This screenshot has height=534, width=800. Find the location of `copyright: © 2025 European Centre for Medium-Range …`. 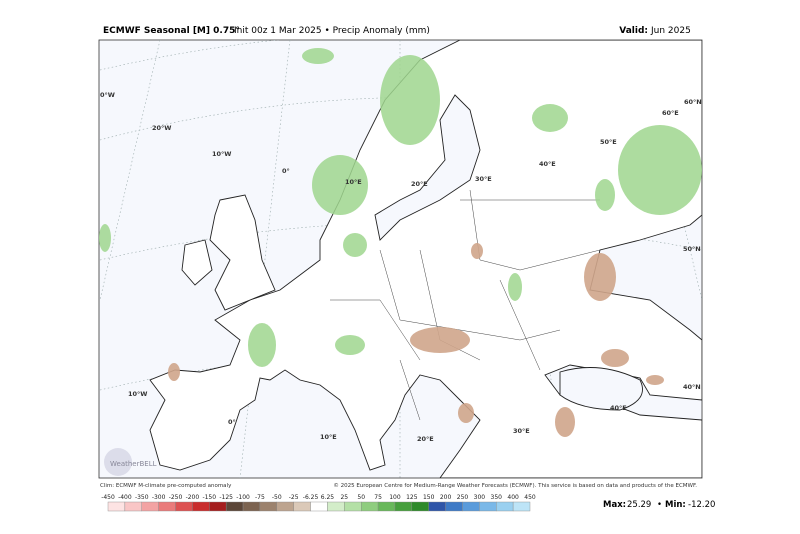

copyright: © 2025 European Centre for Medium-Range … is located at coordinates (515, 485).